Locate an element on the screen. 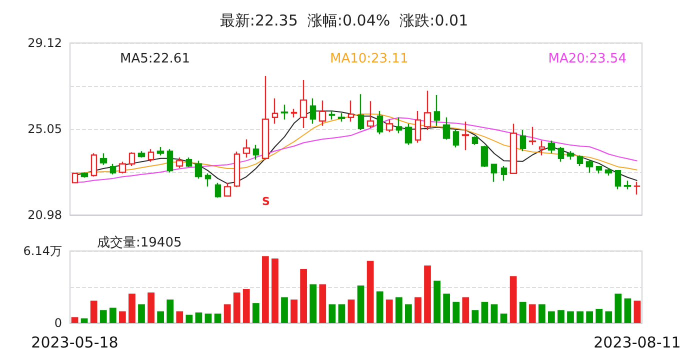 This screenshot has width=688, height=360. line-series is located at coordinates (356, 144).